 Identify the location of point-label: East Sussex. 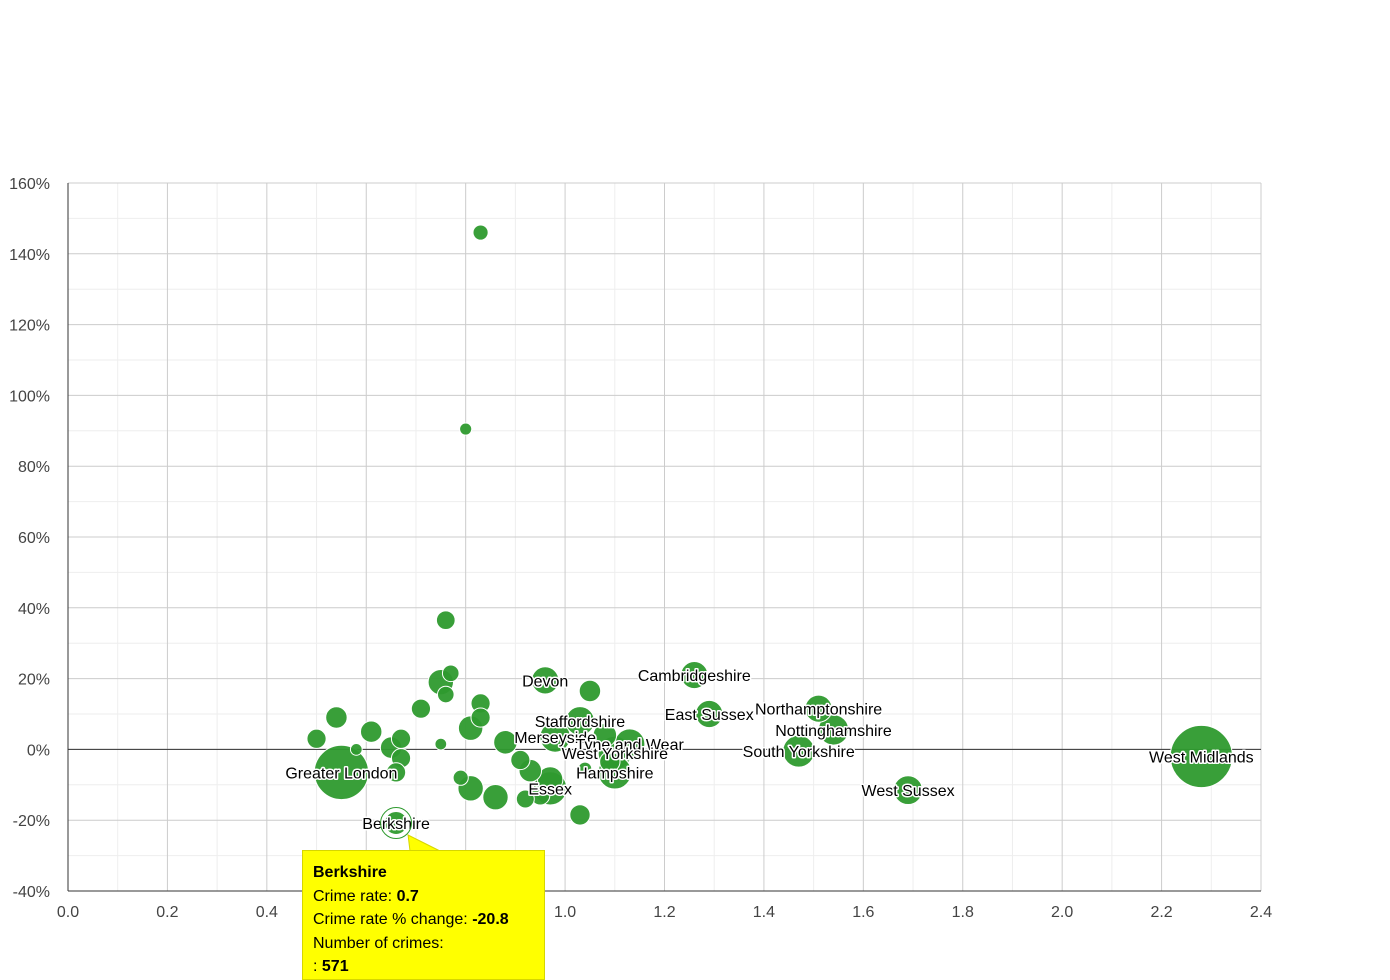
(709, 715).